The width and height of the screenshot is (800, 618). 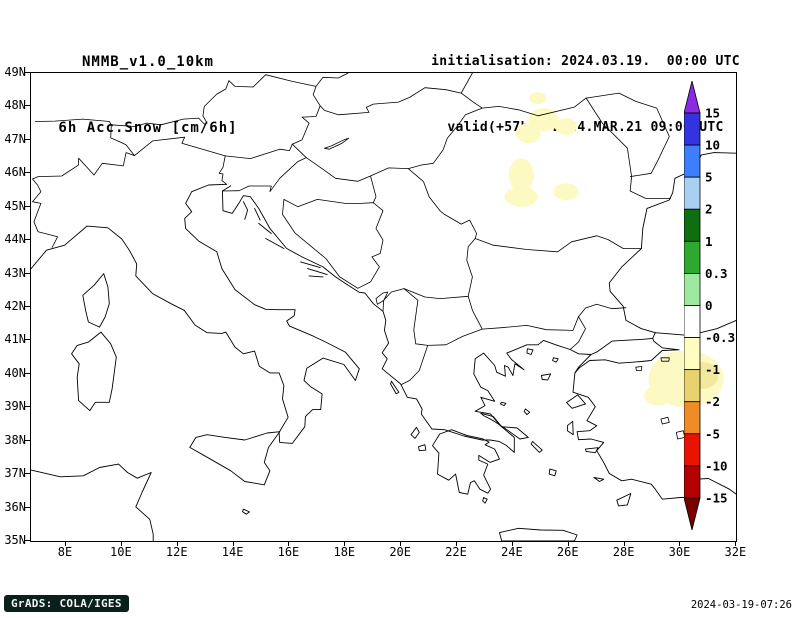 What do you see at coordinates (15, 473) in the screenshot?
I see `lat-tick-label: 37N` at bounding box center [15, 473].